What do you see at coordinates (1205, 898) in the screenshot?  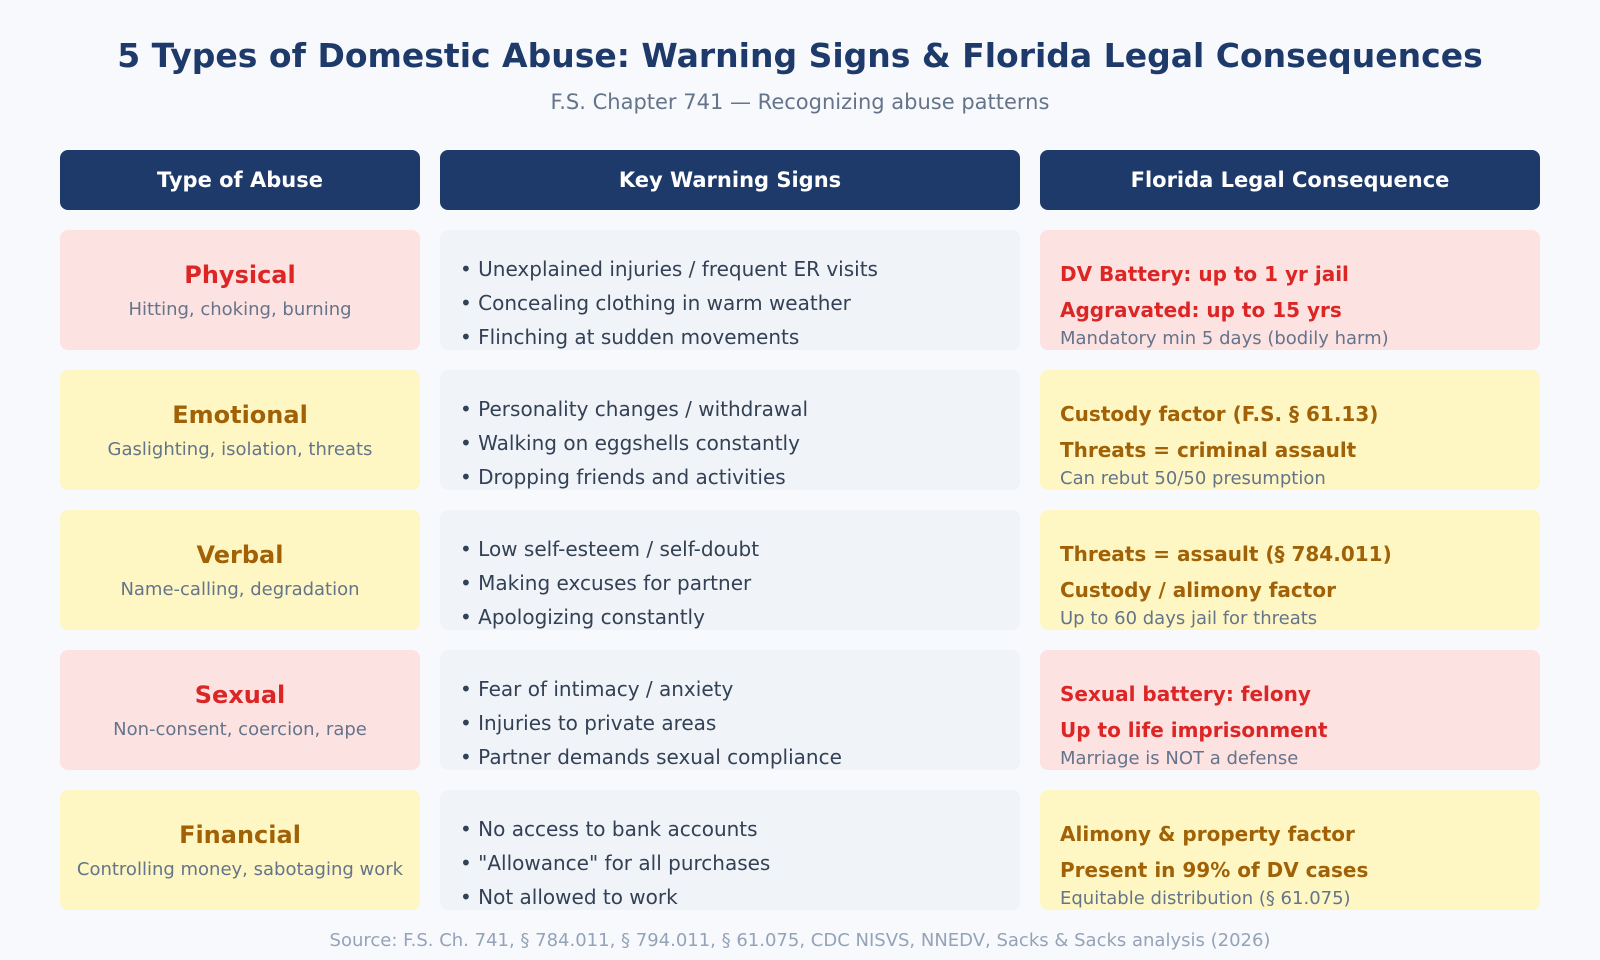 I see `consequence-note: Equitable distribution (§ 61.075)` at bounding box center [1205, 898].